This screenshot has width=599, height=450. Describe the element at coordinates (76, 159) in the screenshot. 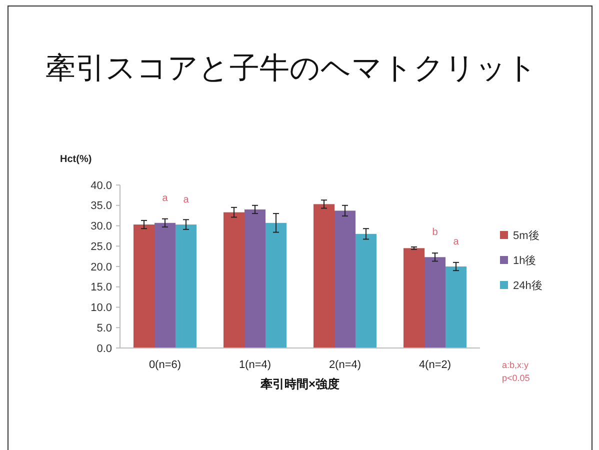

I see `y-axis-title: Hct(%)` at that location.